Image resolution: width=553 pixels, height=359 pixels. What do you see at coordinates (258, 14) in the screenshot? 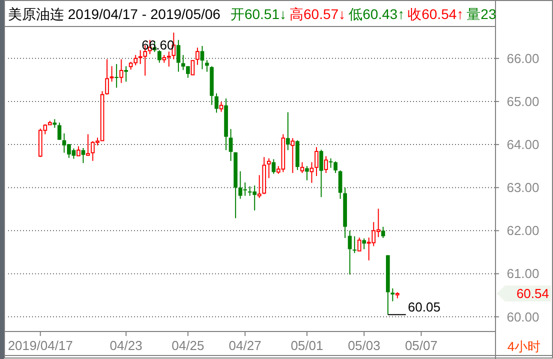
I see `text: 开60.51↓` at bounding box center [258, 14].